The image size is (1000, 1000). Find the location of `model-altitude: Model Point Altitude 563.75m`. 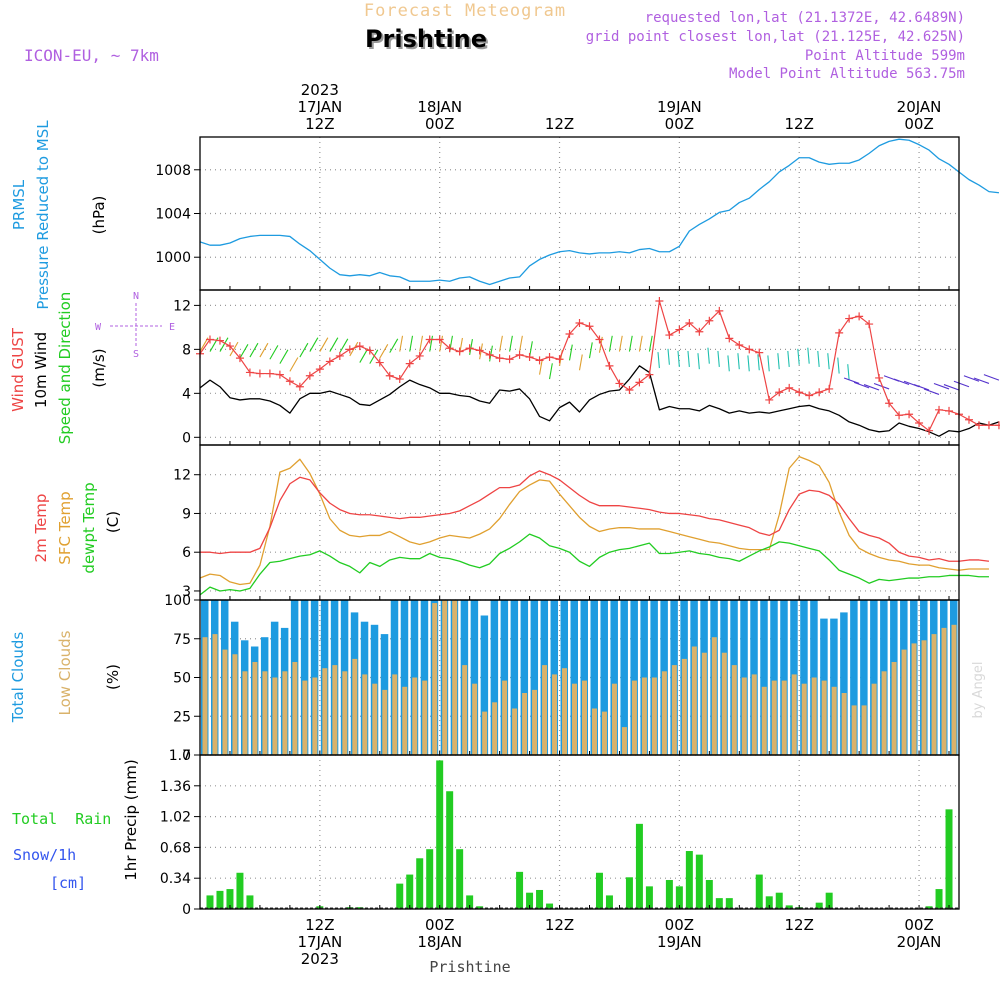

model-altitude: Model Point Altitude 563.75m is located at coordinates (847, 74).